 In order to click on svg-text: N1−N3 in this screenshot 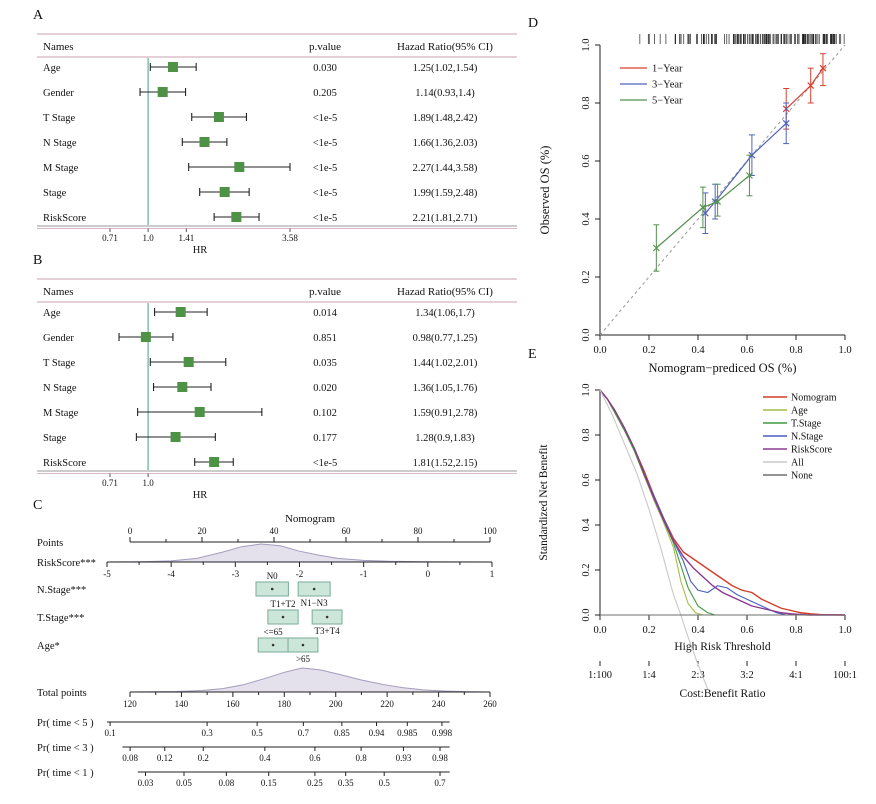, I will do `click(315, 603)`.